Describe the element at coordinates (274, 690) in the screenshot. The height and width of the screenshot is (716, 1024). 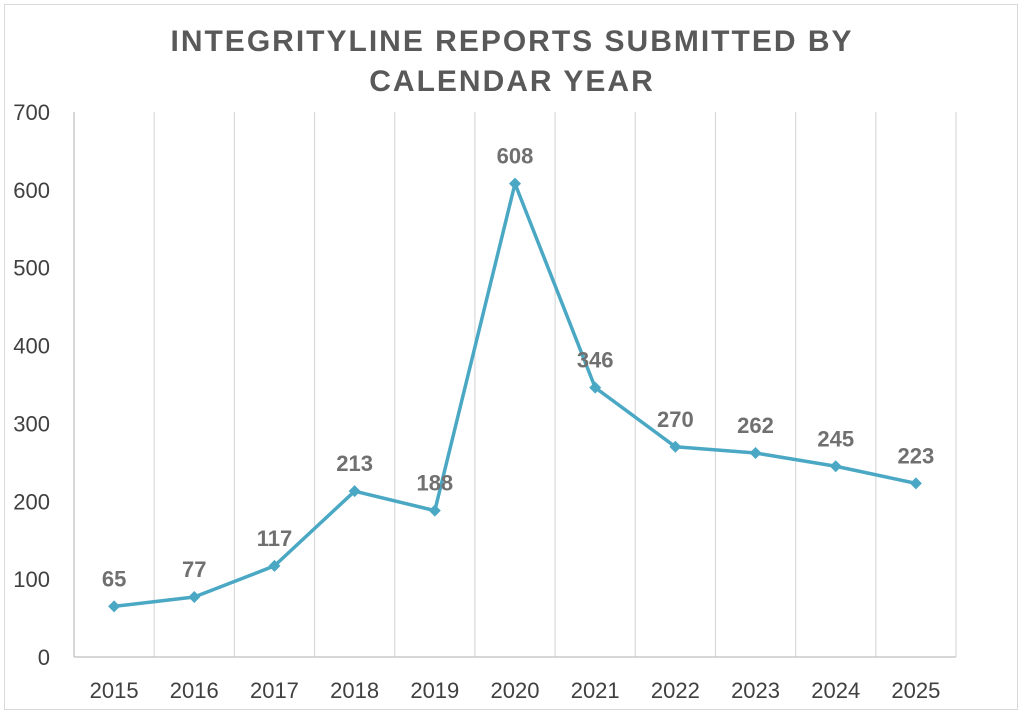
I see `x-tick-label: 2017` at that location.